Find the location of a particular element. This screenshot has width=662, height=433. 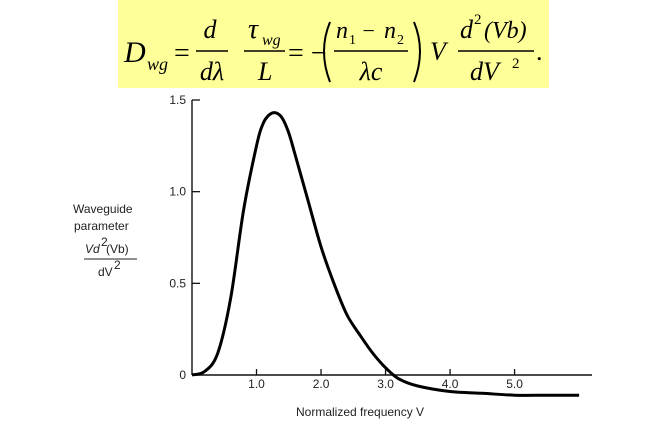

y-tick-label: 0.5 is located at coordinates (177, 283).